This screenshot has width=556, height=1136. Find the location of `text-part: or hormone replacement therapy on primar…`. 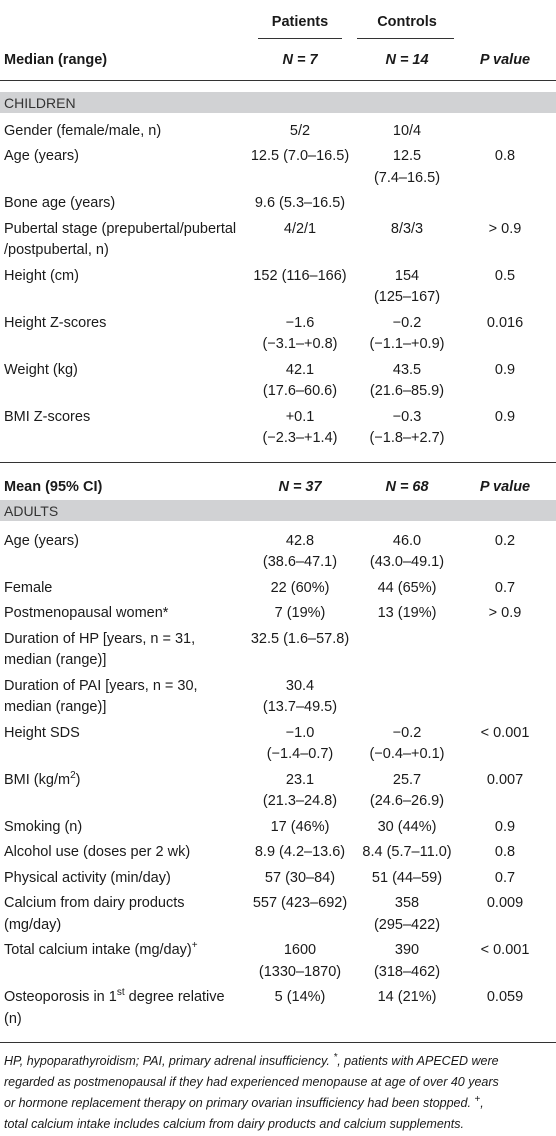

text-part: or hormone replacement therapy on primar… is located at coordinates (239, 1102).